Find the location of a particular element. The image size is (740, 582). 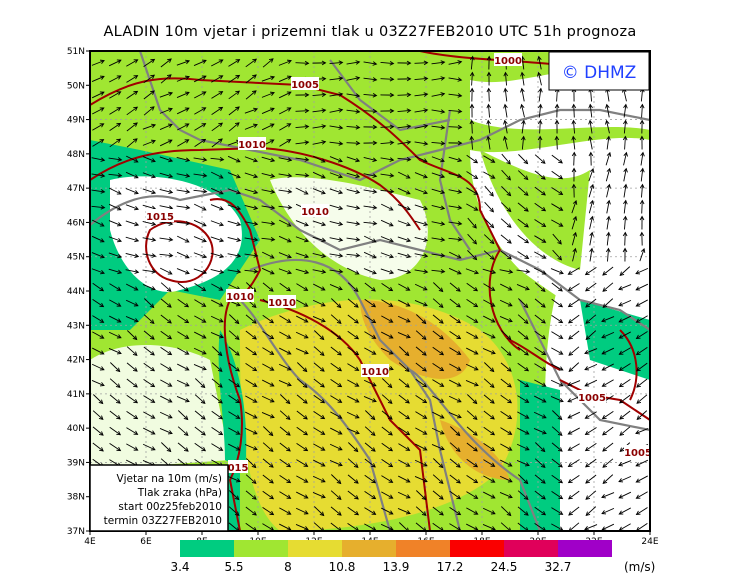

watermark-box: © DHMZ is located at coordinates (599, 71).